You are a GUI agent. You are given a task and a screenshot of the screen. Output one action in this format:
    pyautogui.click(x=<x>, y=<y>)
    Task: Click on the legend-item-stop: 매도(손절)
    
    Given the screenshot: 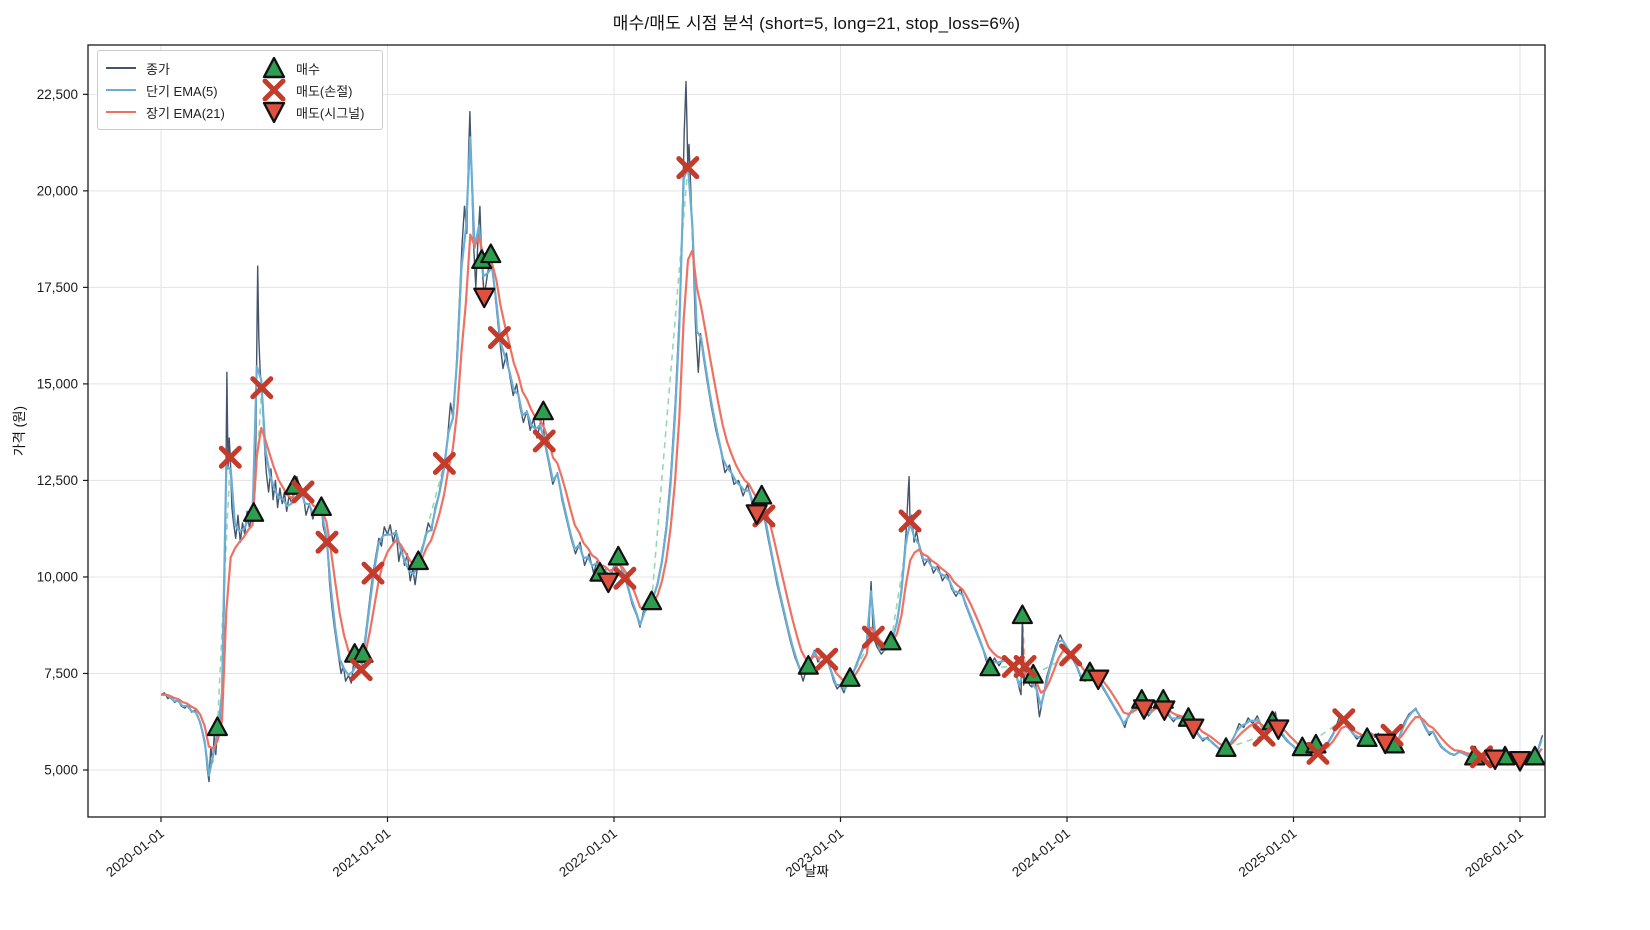 What is the action you would take?
    pyautogui.click(x=317, y=90)
    